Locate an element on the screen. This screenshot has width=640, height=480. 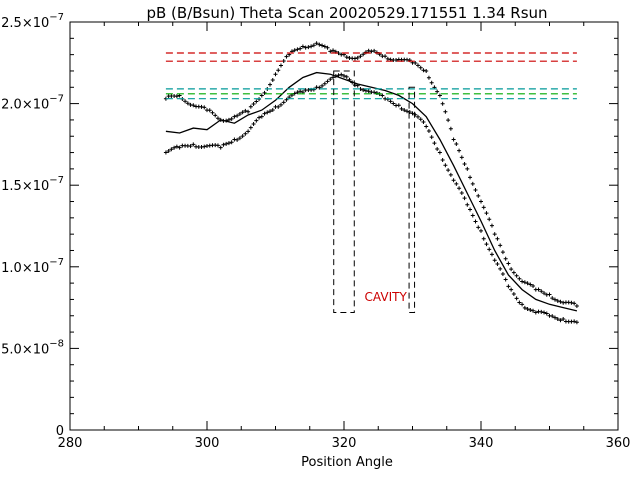
y-tick-label: 2.5×10⁻⁷ is located at coordinates (32, 21).